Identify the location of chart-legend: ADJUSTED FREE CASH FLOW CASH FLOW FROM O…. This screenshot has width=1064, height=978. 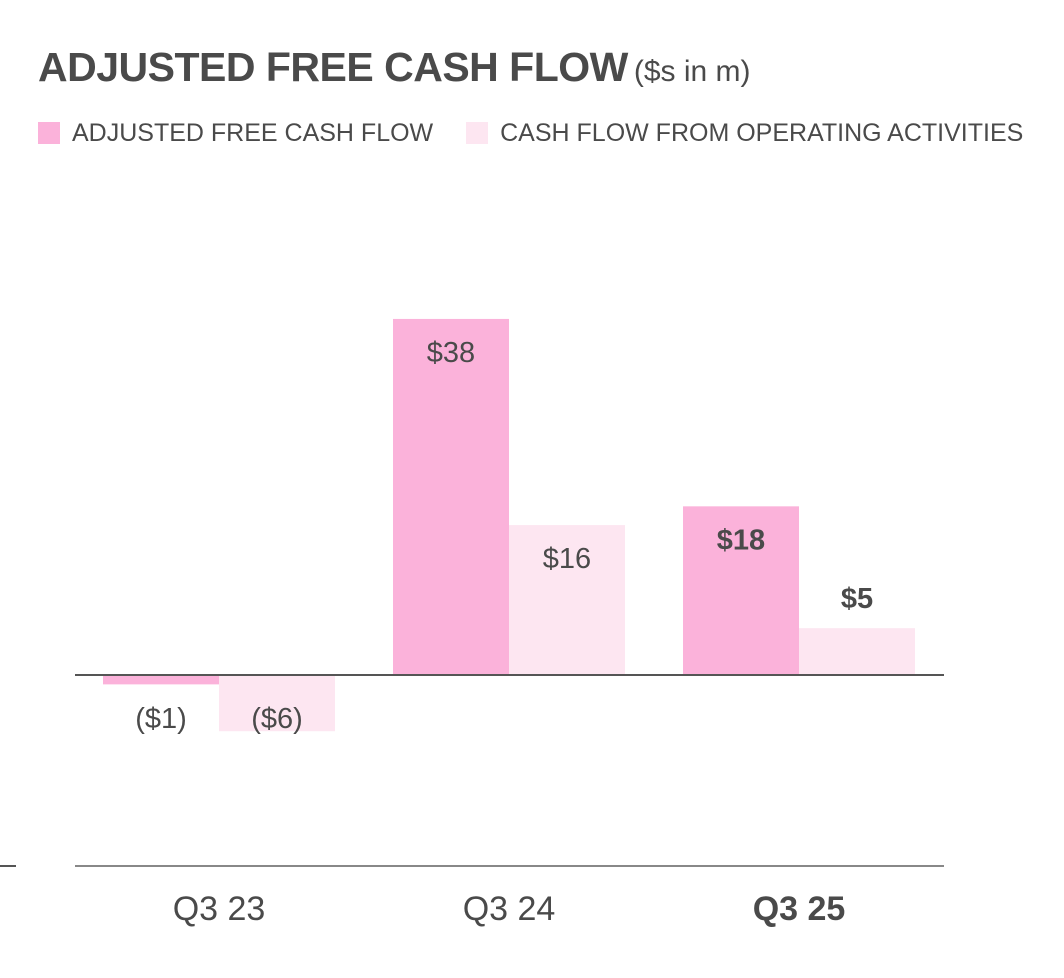
(530, 133).